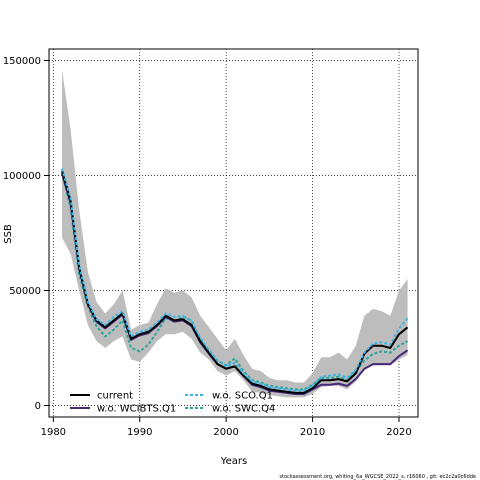 The image size is (480, 480). What do you see at coordinates (136, 409) in the screenshot?
I see `legend-label: w.o. WCIBTS.Q1` at bounding box center [136, 409].